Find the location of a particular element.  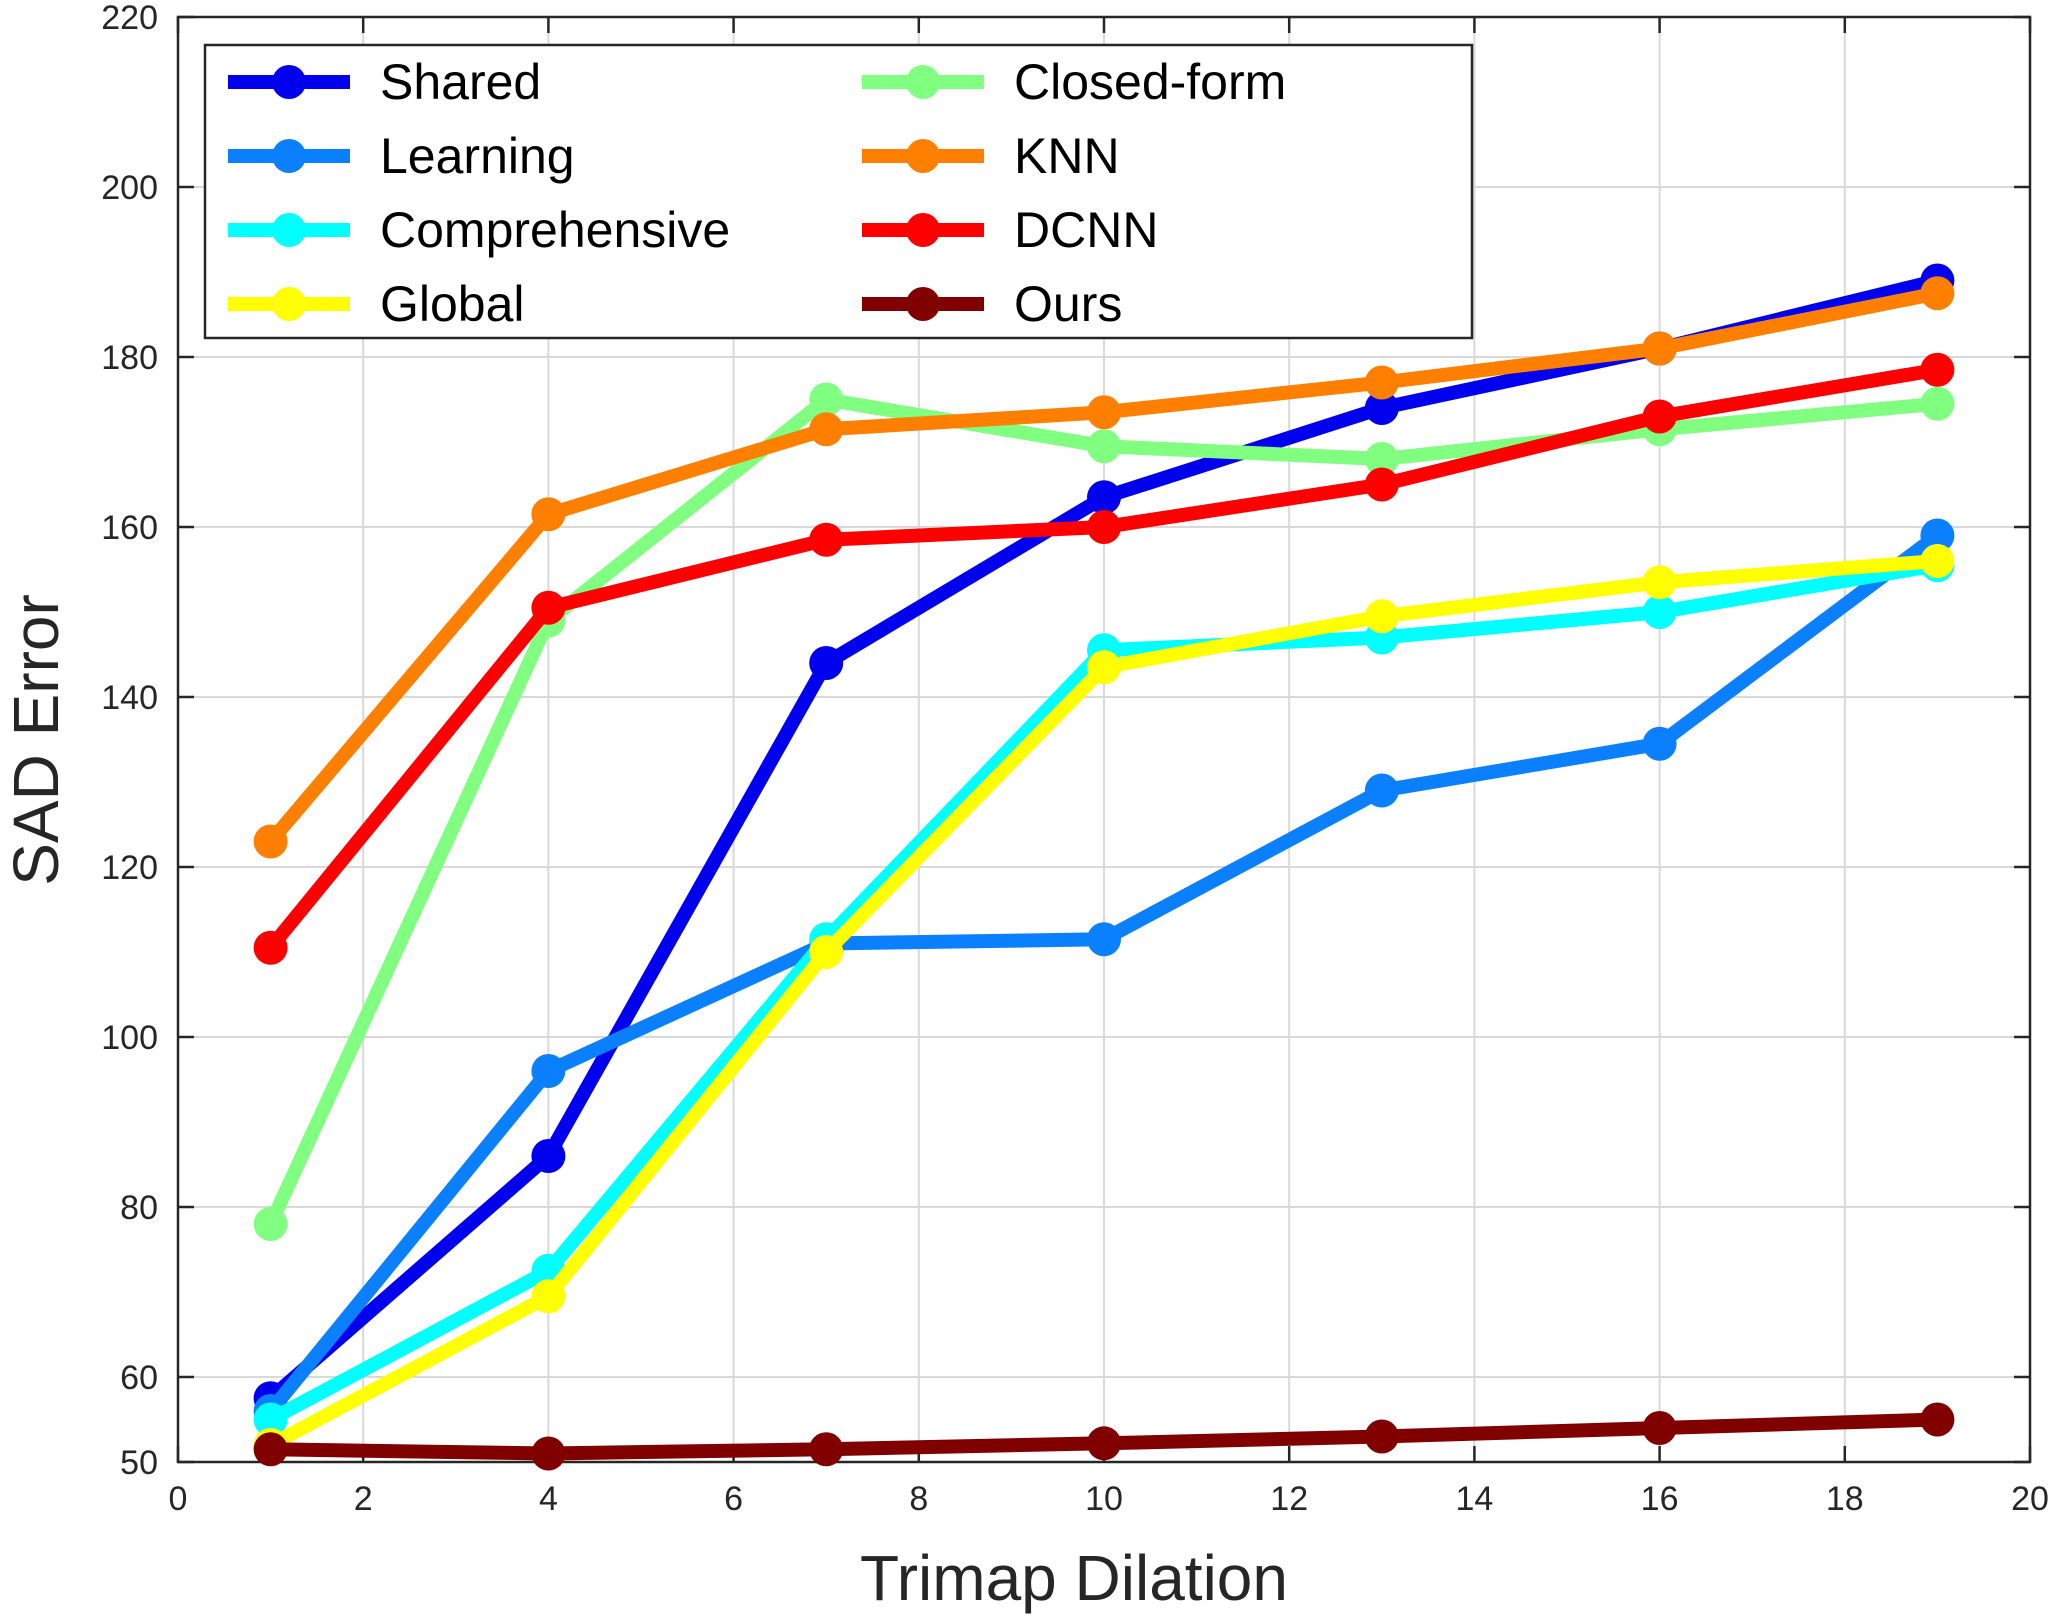

x-tick-label: 12 is located at coordinates (1289, 1499).